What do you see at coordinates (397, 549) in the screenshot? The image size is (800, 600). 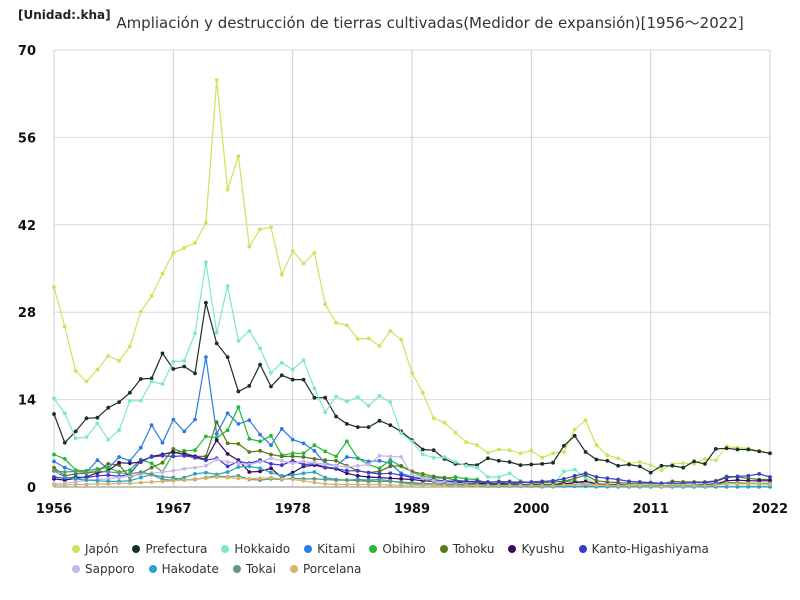 I see `legend-item-obihiro: Obihiro` at bounding box center [397, 549].